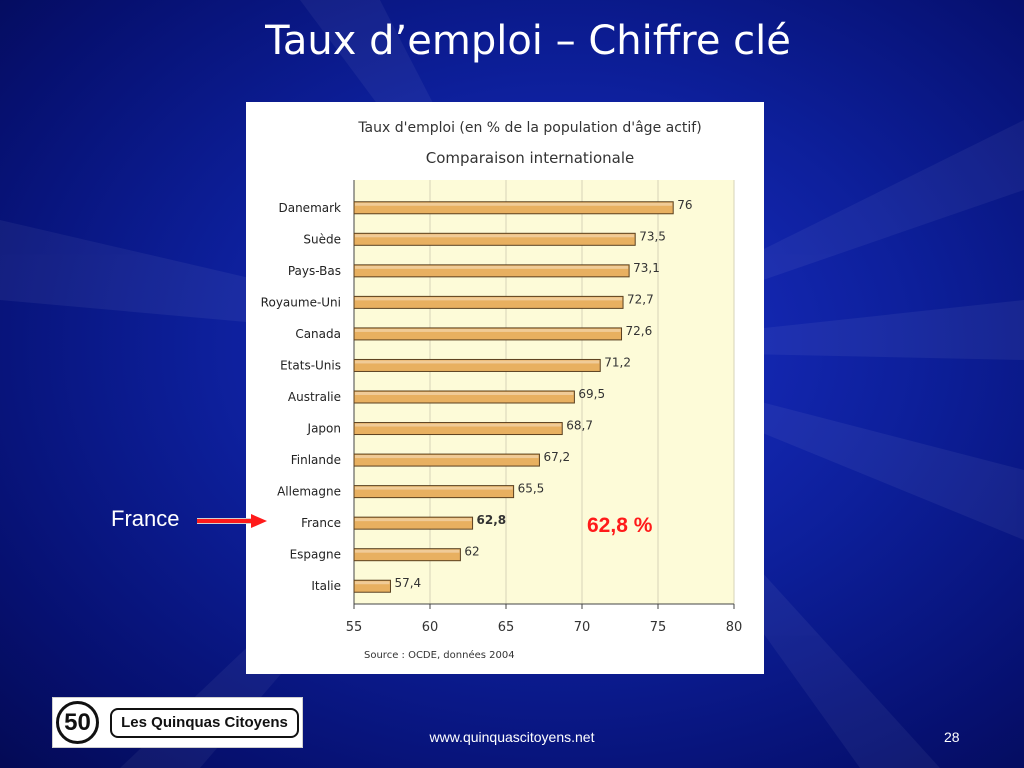 Image resolution: width=1024 pixels, height=768 pixels. What do you see at coordinates (639, 331) in the screenshot?
I see `value-label: 72,6` at bounding box center [639, 331].